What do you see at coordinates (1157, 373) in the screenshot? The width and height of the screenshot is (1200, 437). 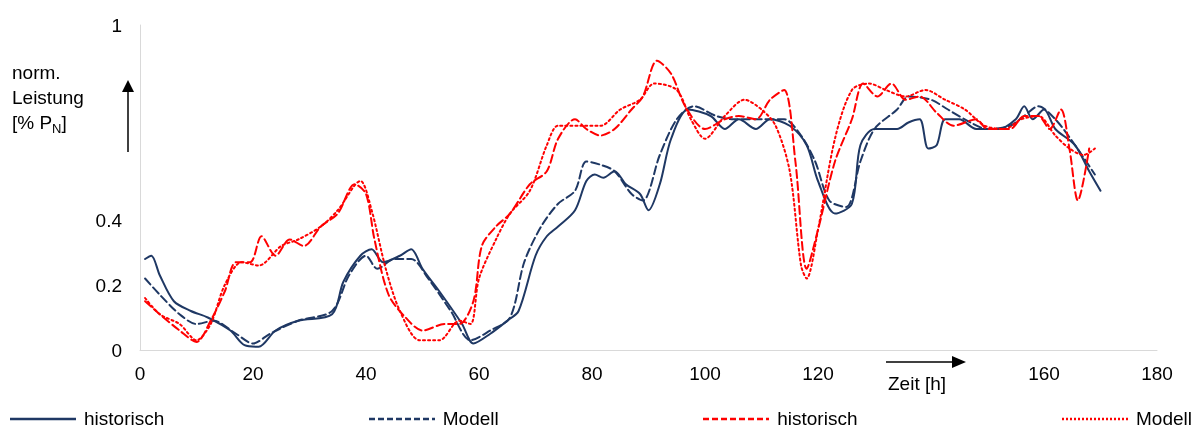 I see `x-tick-label: 180` at bounding box center [1157, 373].